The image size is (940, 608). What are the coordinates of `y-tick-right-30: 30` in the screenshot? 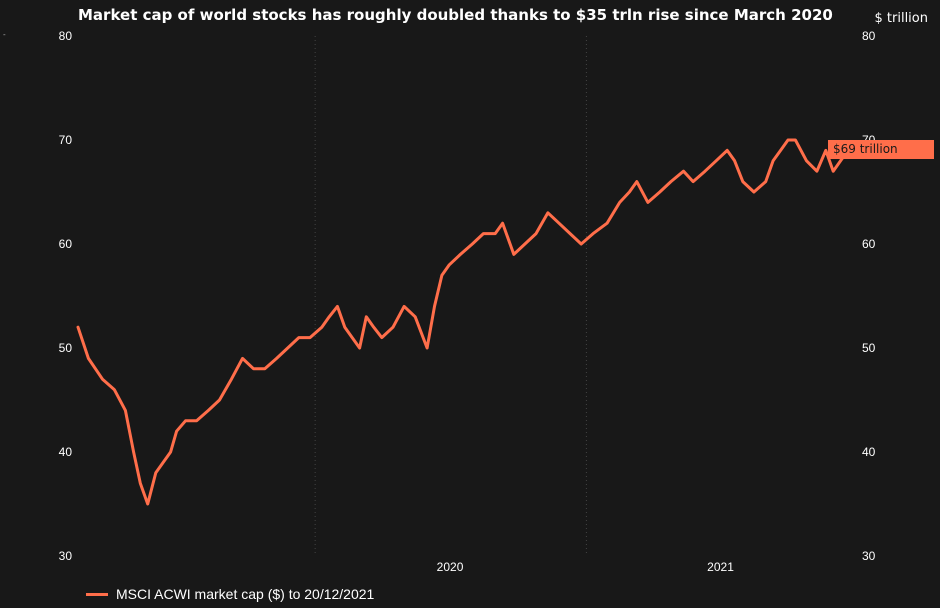 It's located at (869, 556).